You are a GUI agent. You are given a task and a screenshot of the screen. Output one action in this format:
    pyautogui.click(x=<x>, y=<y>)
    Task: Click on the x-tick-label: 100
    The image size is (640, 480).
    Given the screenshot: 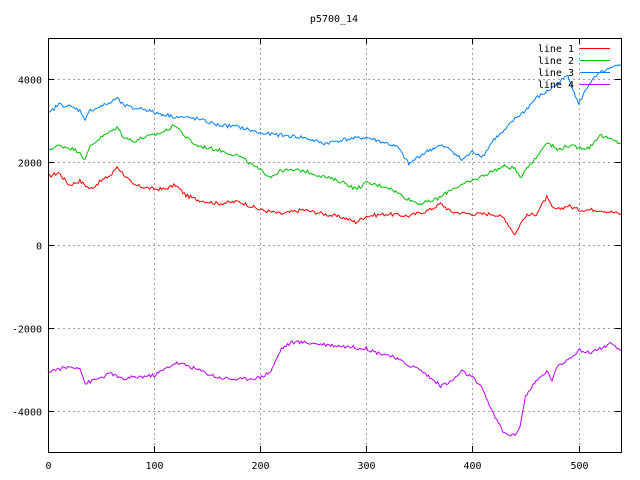 What is the action you would take?
    pyautogui.click(x=154, y=466)
    